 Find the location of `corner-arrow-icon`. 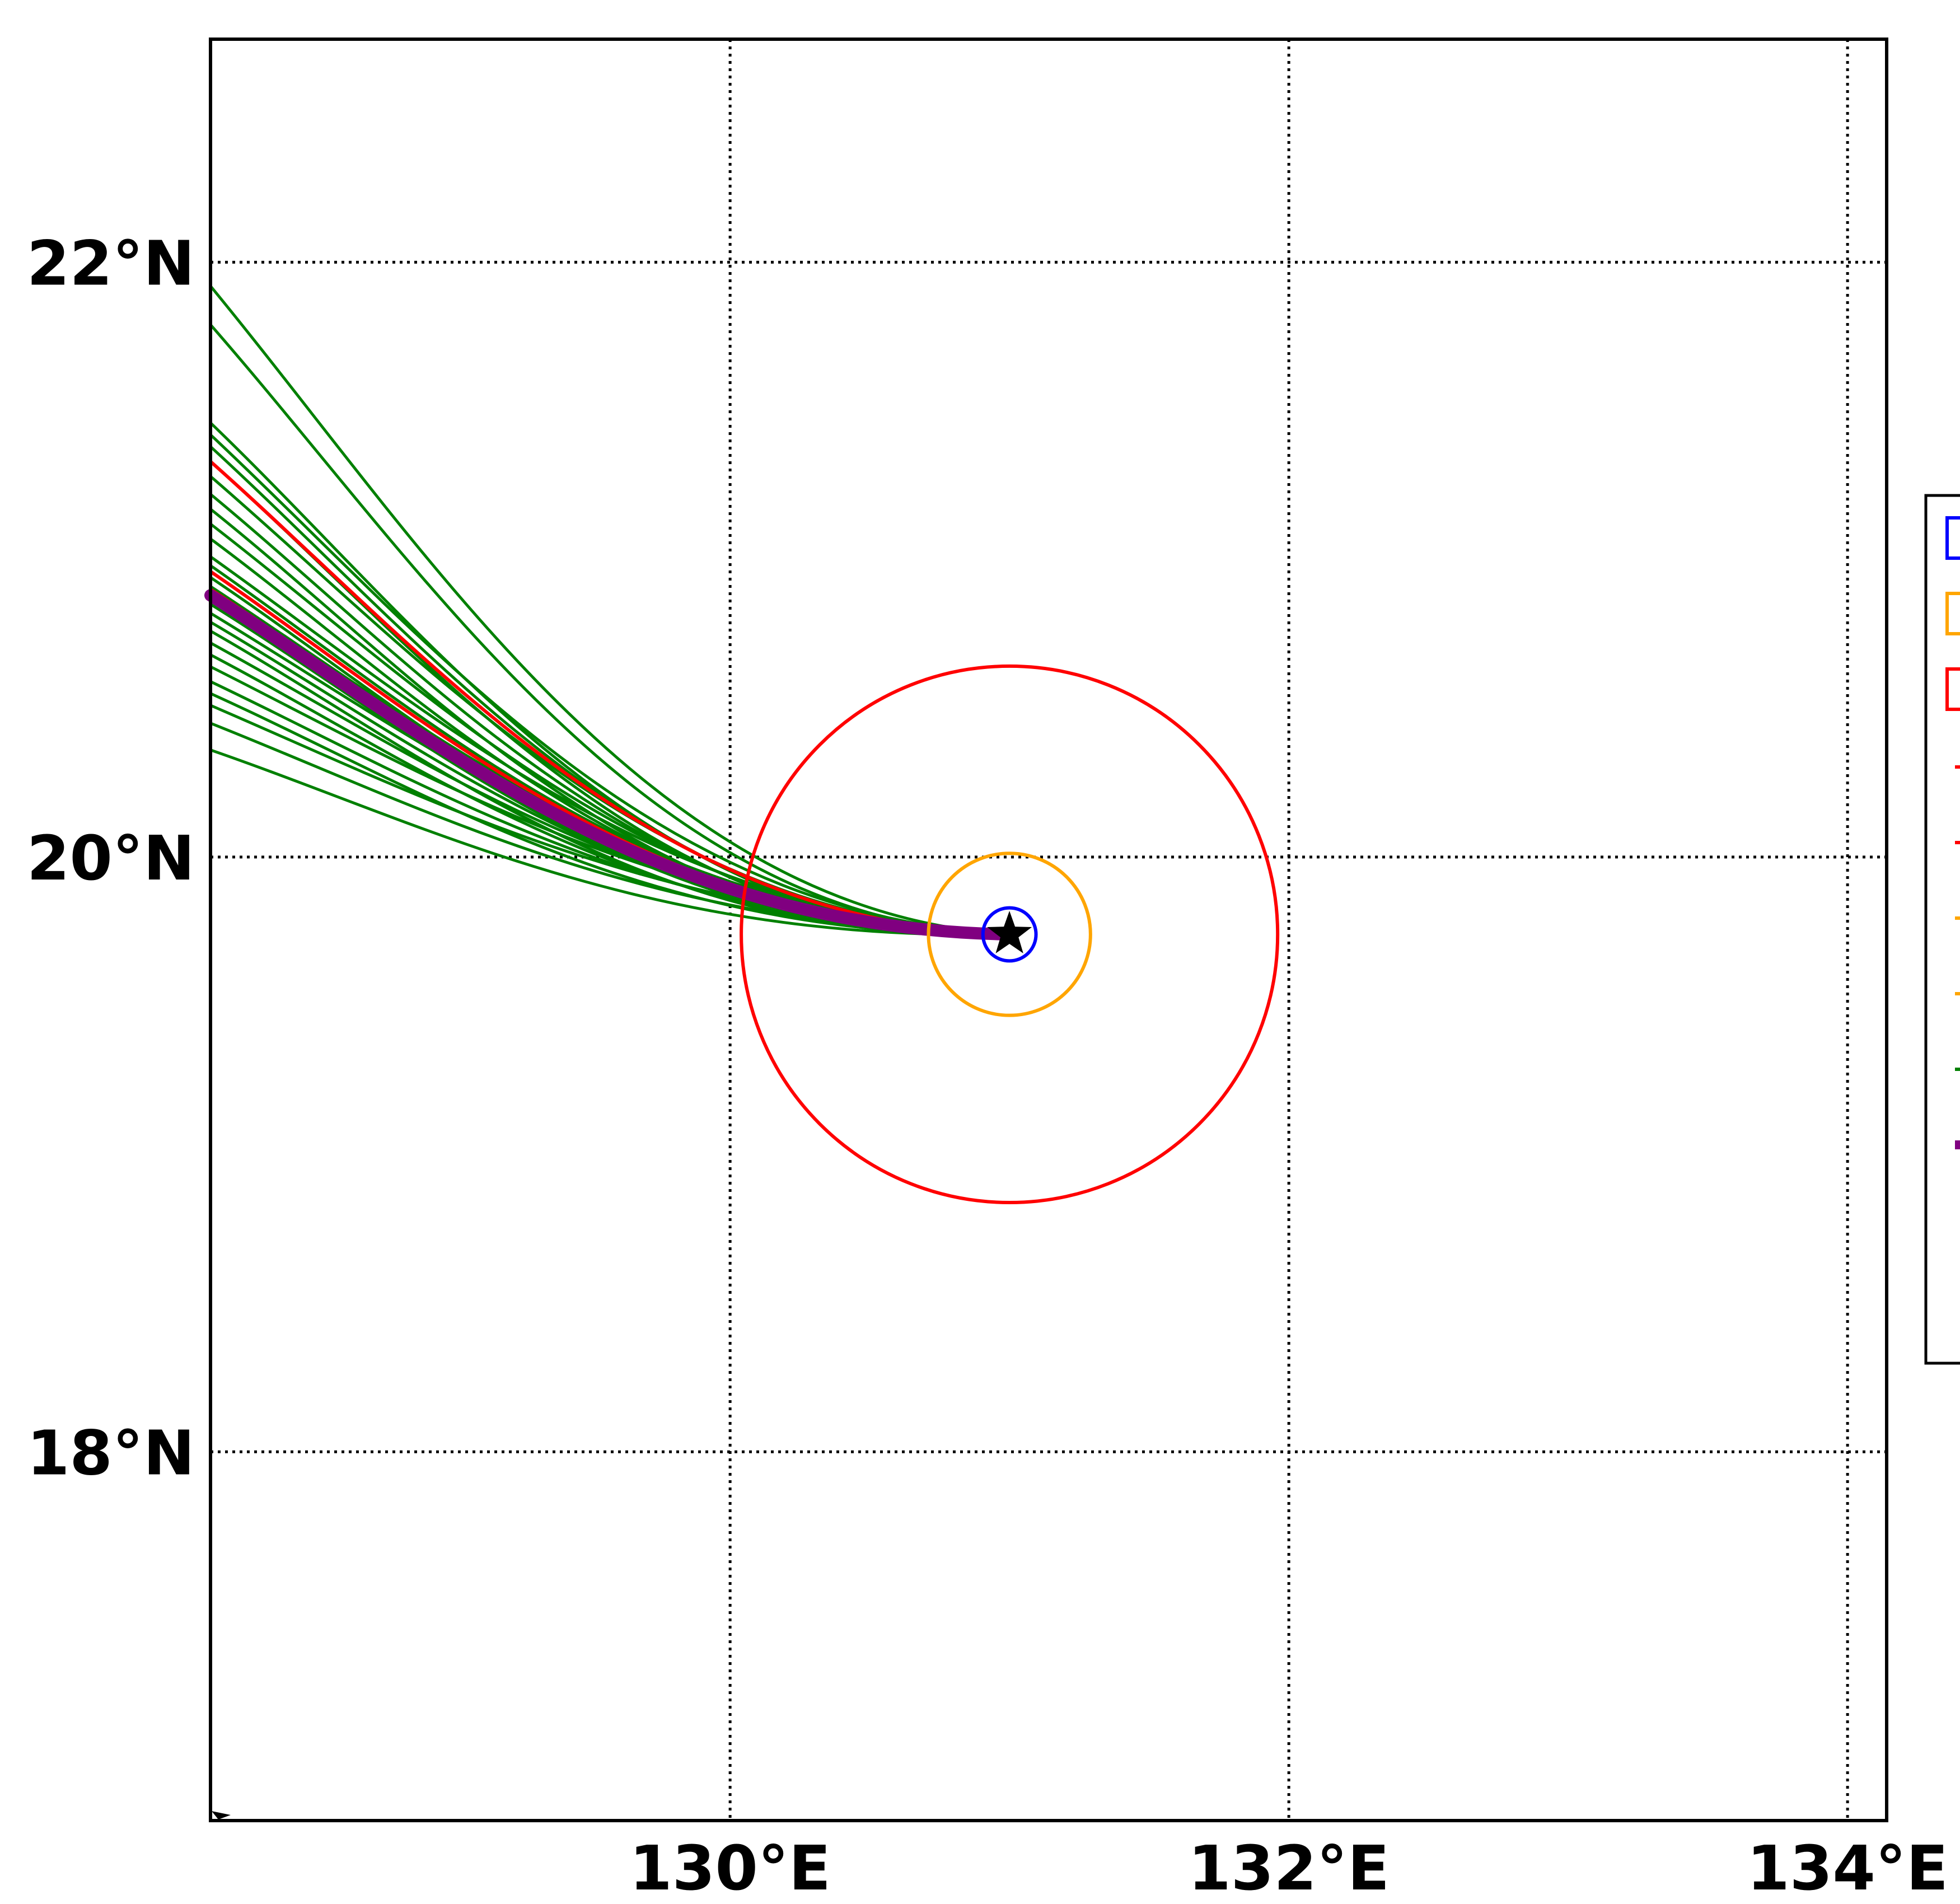

corner-arrow-icon is located at coordinates (221, 1815).